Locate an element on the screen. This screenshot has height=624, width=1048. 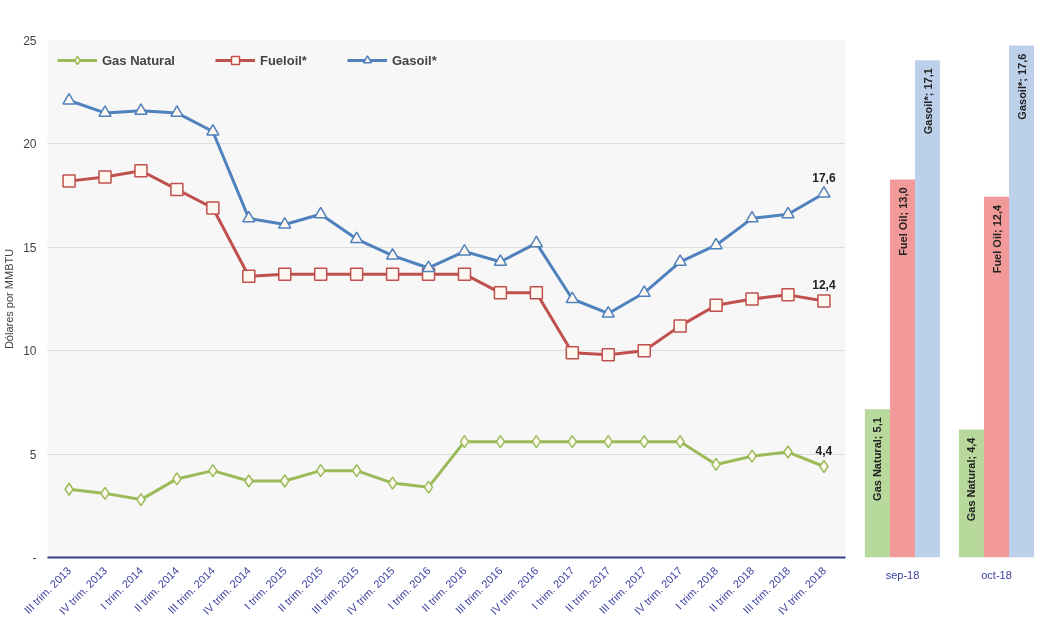
y-tick-label: - is located at coordinates (34, 558).